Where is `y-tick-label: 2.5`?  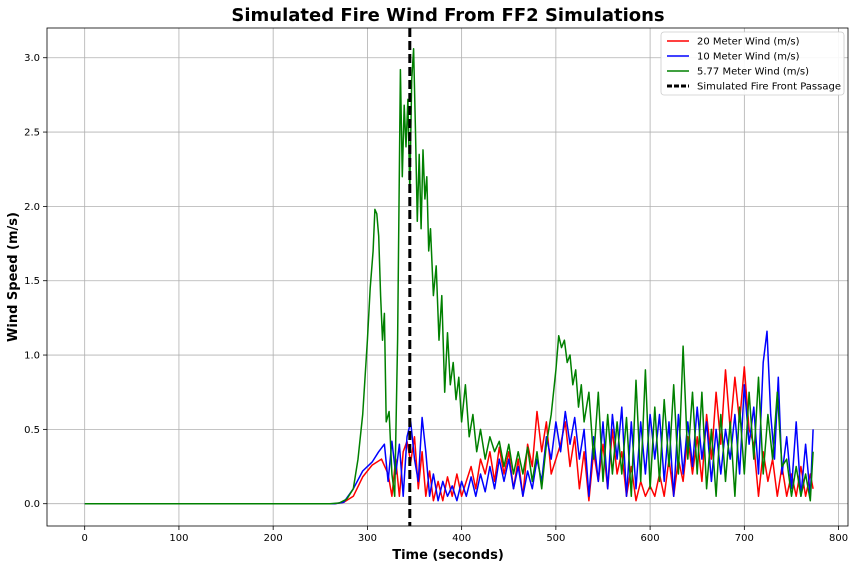
y-tick-label: 2.5 is located at coordinates (32, 133).